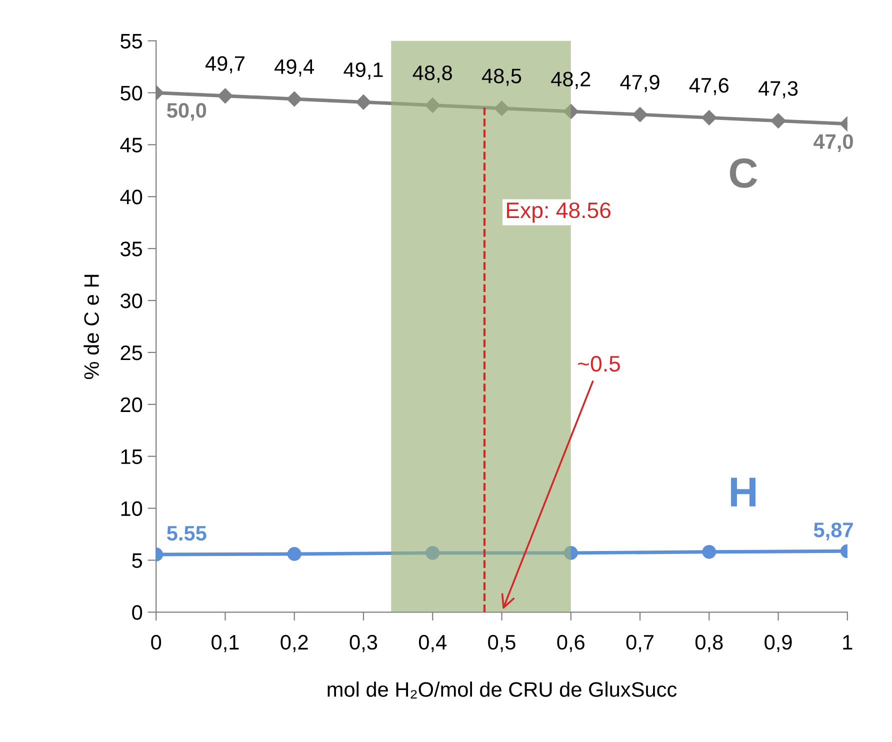 This screenshot has height=742, width=892. What do you see at coordinates (186, 112) in the screenshot?
I see `data-label: 50,0` at bounding box center [186, 112].